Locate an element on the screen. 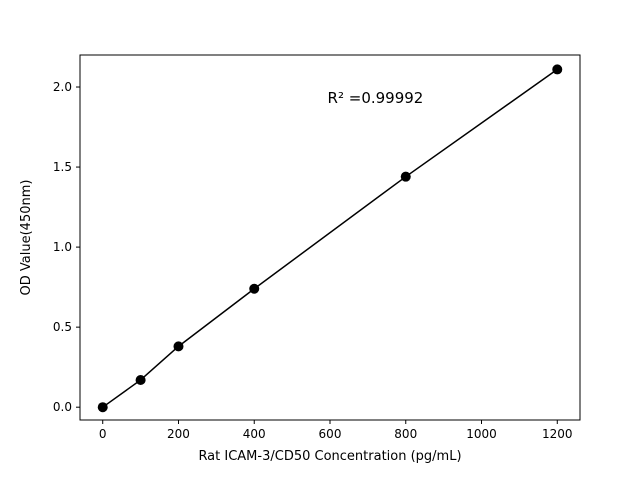  x-tick-label: 800 is located at coordinates (405, 434).